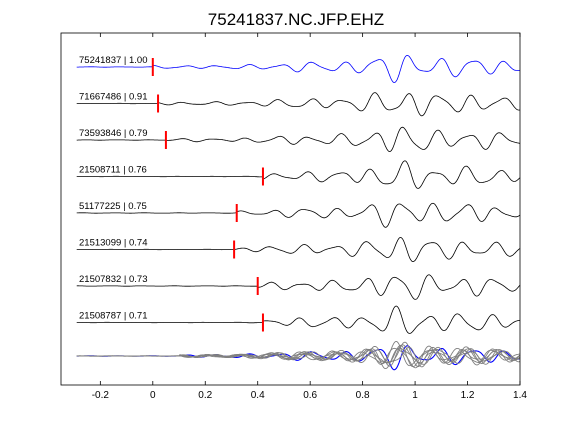 The height and width of the screenshot is (432, 576). What do you see at coordinates (113, 60) in the screenshot?
I see `trace-label: 75241837 | 1.00` at bounding box center [113, 60].